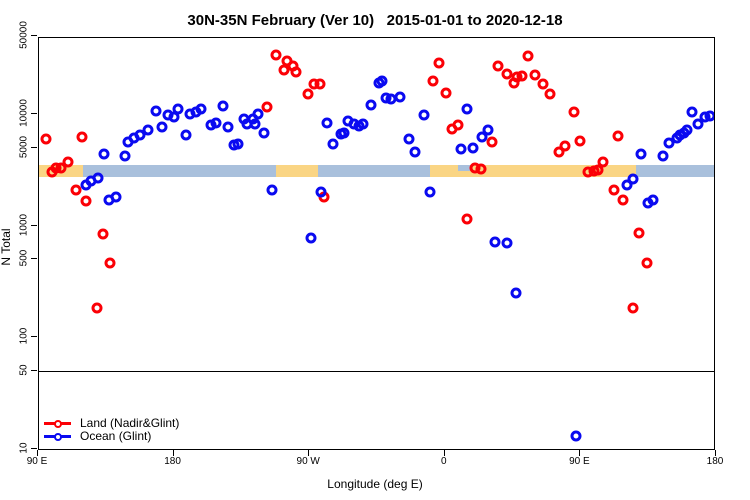  Describe the element at coordinates (24, 224) in the screenshot. I see `y-tick-label: 1000` at that location.